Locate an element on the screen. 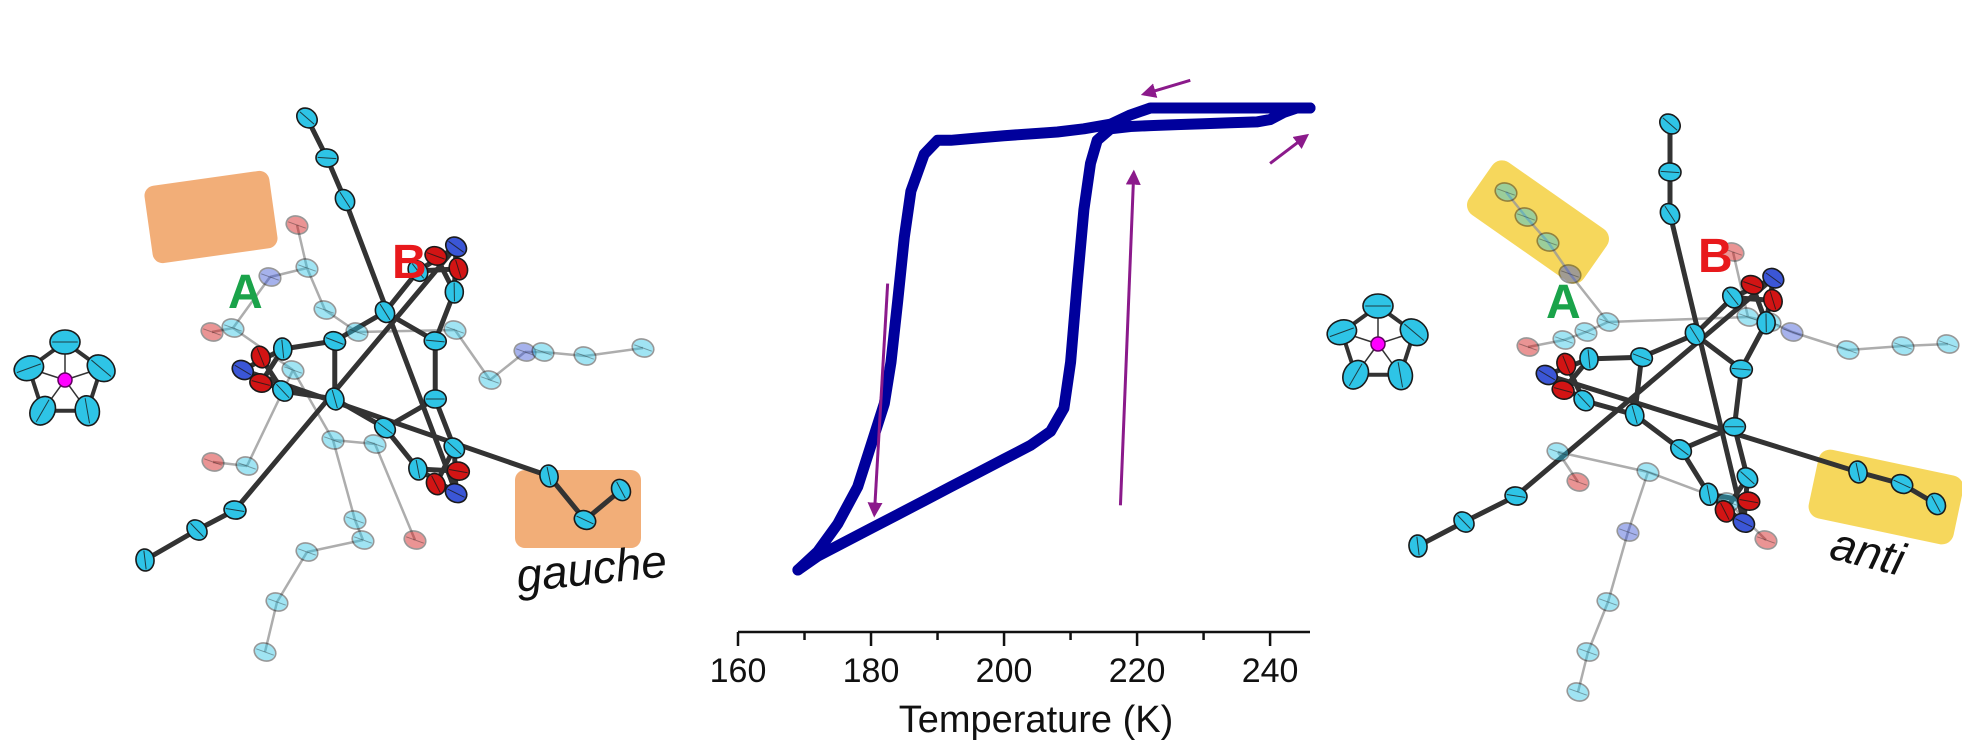  x-axis-label: Temperature (K) is located at coordinates (1036, 720).